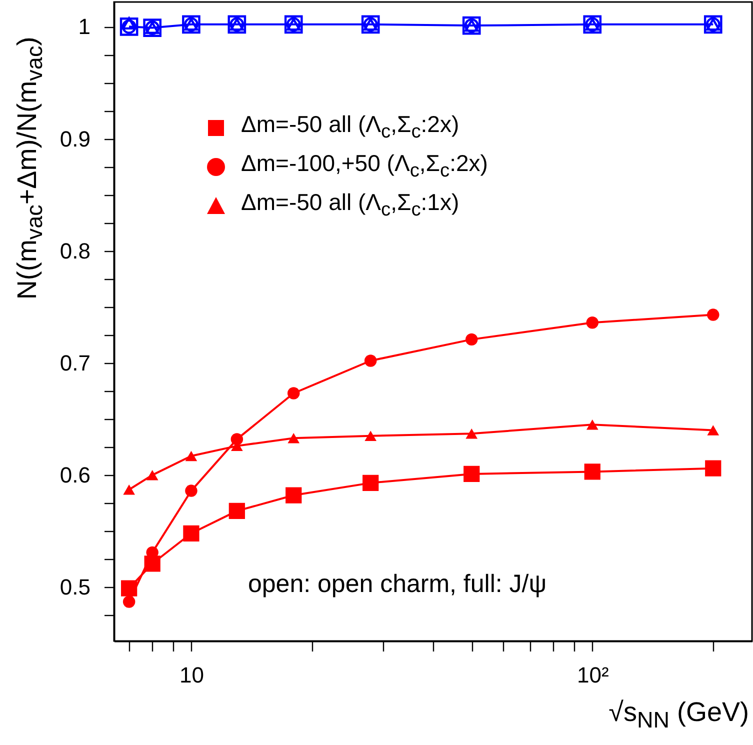 The width and height of the screenshot is (753, 745). Describe the element at coordinates (84, 27) in the screenshot. I see `y-tick-label: 1` at that location.